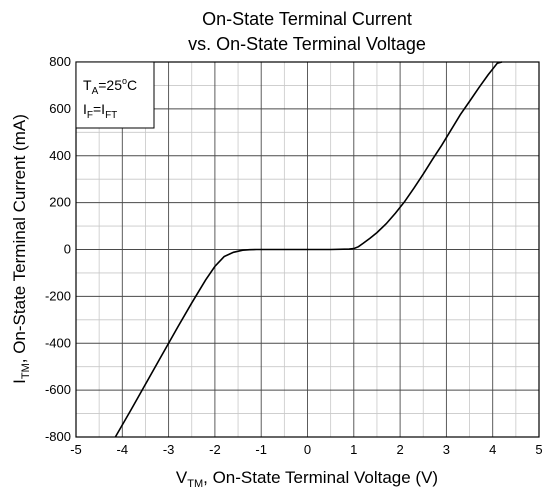 The image size is (544, 491). Describe the element at coordinates (85, 109) in the screenshot. I see `annotation-current-main: I` at that location.